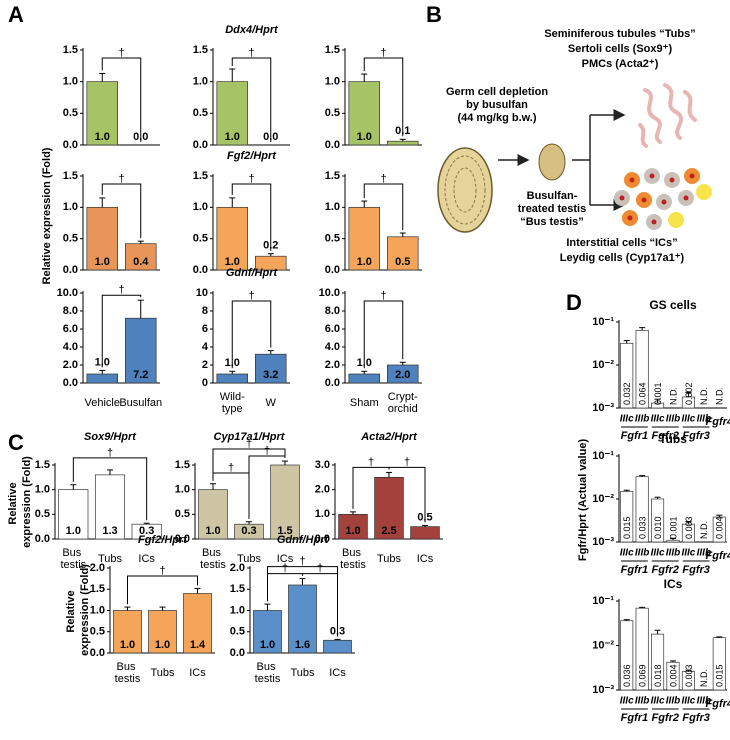 Image resolution: width=730 pixels, height=740 pixels. Describe the element at coordinates (603, 322) in the screenshot. I see `y-tick-label: 10⁻¹` at that location.